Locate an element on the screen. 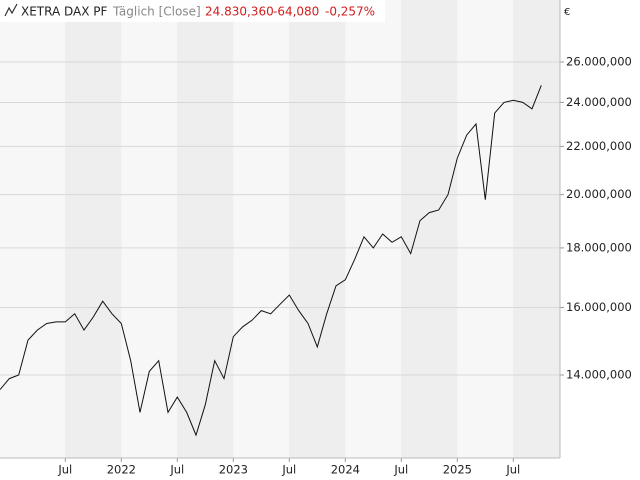 The image size is (640, 480). x-tick-label: 2023 is located at coordinates (233, 470).